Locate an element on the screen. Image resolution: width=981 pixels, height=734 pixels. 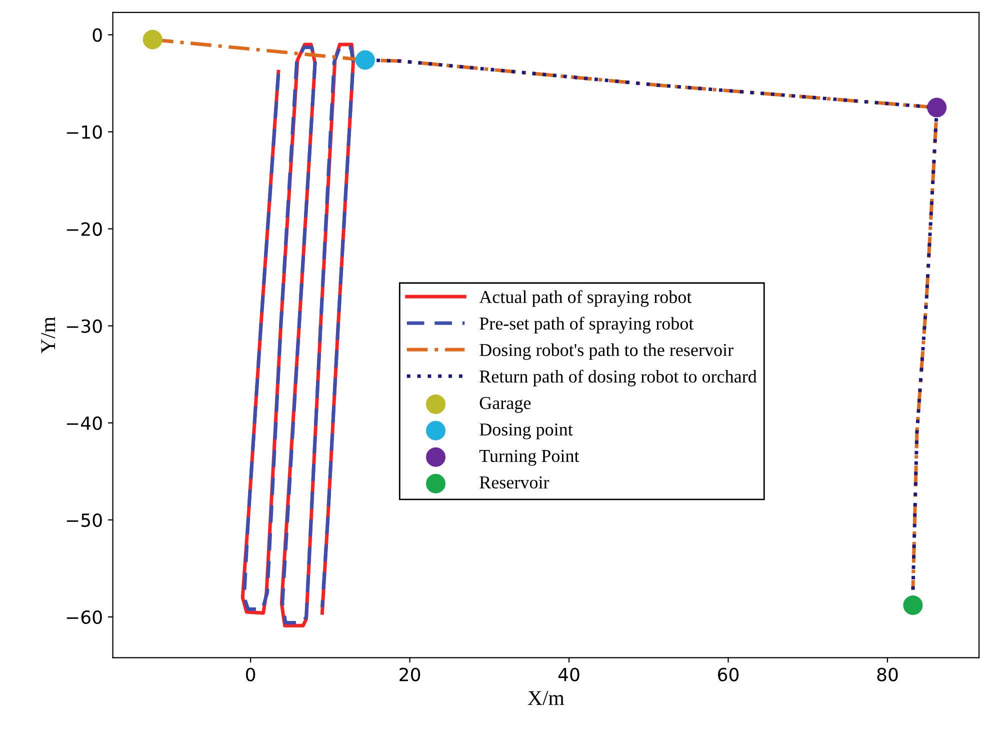
y-tick-label: −10 is located at coordinates (84, 132).